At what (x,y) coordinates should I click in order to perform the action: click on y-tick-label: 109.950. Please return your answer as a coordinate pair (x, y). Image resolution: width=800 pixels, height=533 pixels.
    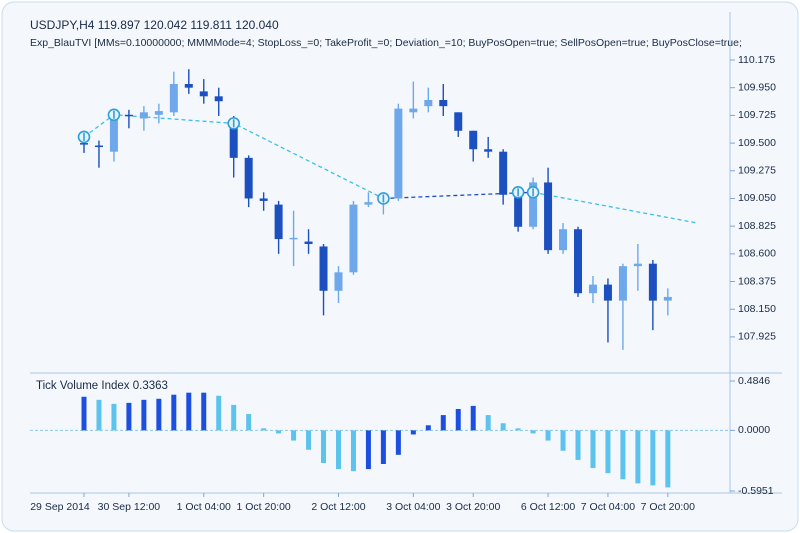
    Looking at the image, I should click on (757, 87).